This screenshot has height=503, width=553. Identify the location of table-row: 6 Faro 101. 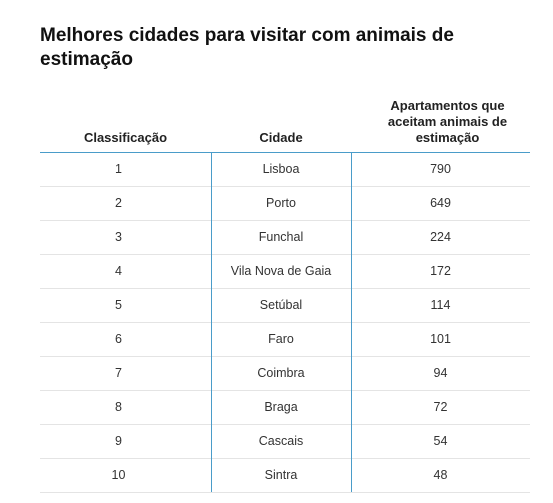
(285, 340).